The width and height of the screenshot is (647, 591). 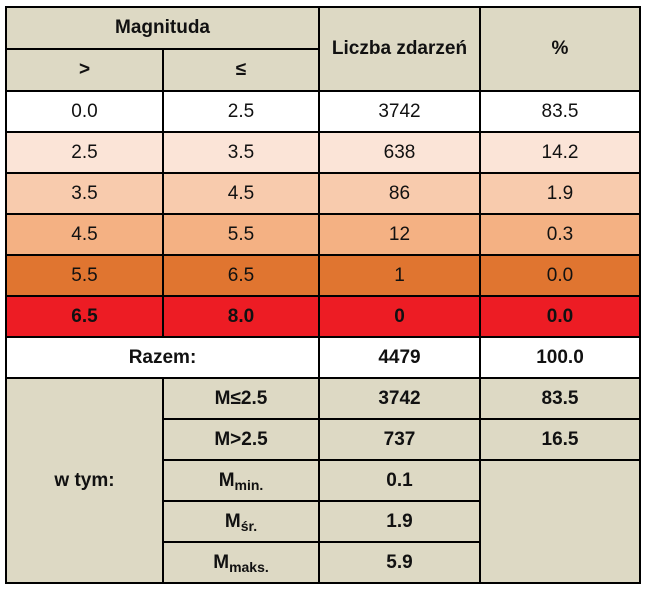 I want to click on m-avg-label: Mśr., so click(x=241, y=521).